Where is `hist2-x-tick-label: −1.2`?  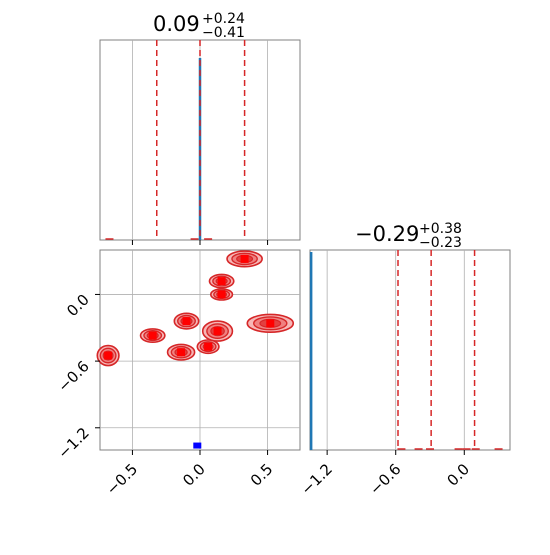 hist2-x-tick-label: −1.2 is located at coordinates (316, 479).